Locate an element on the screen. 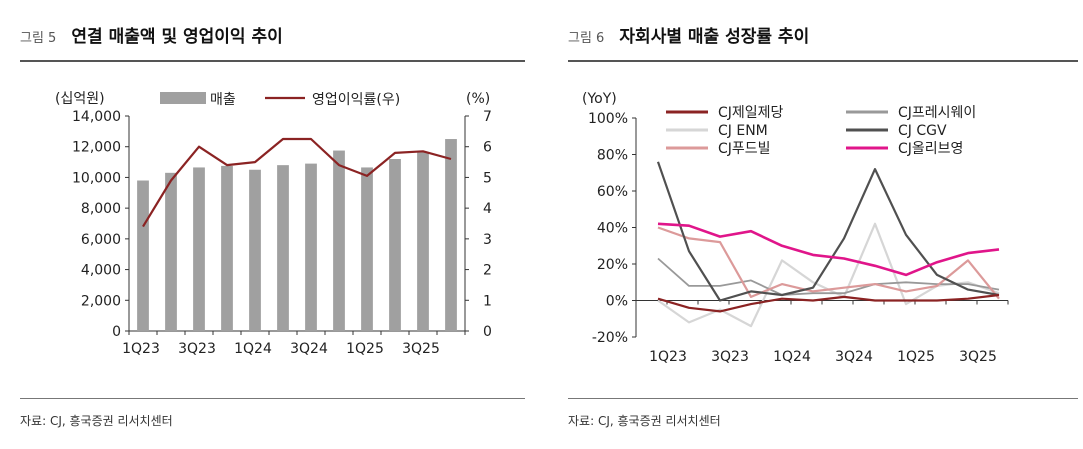  legend-label: CJ푸드빌 is located at coordinates (744, 149).